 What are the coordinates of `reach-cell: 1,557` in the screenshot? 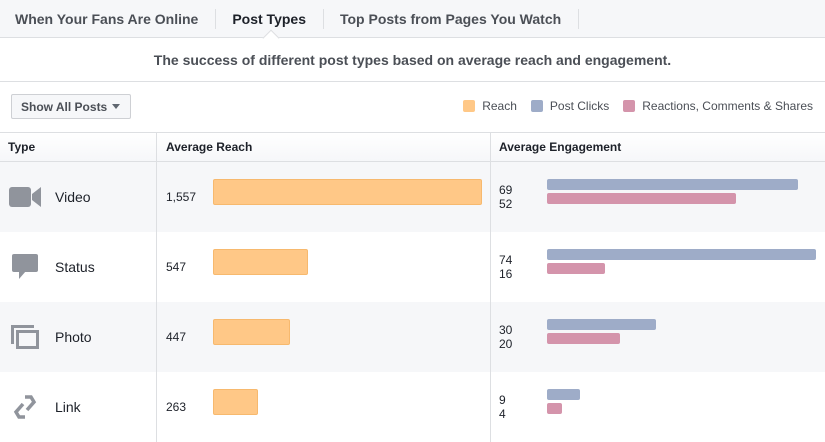 It's located at (324, 197).